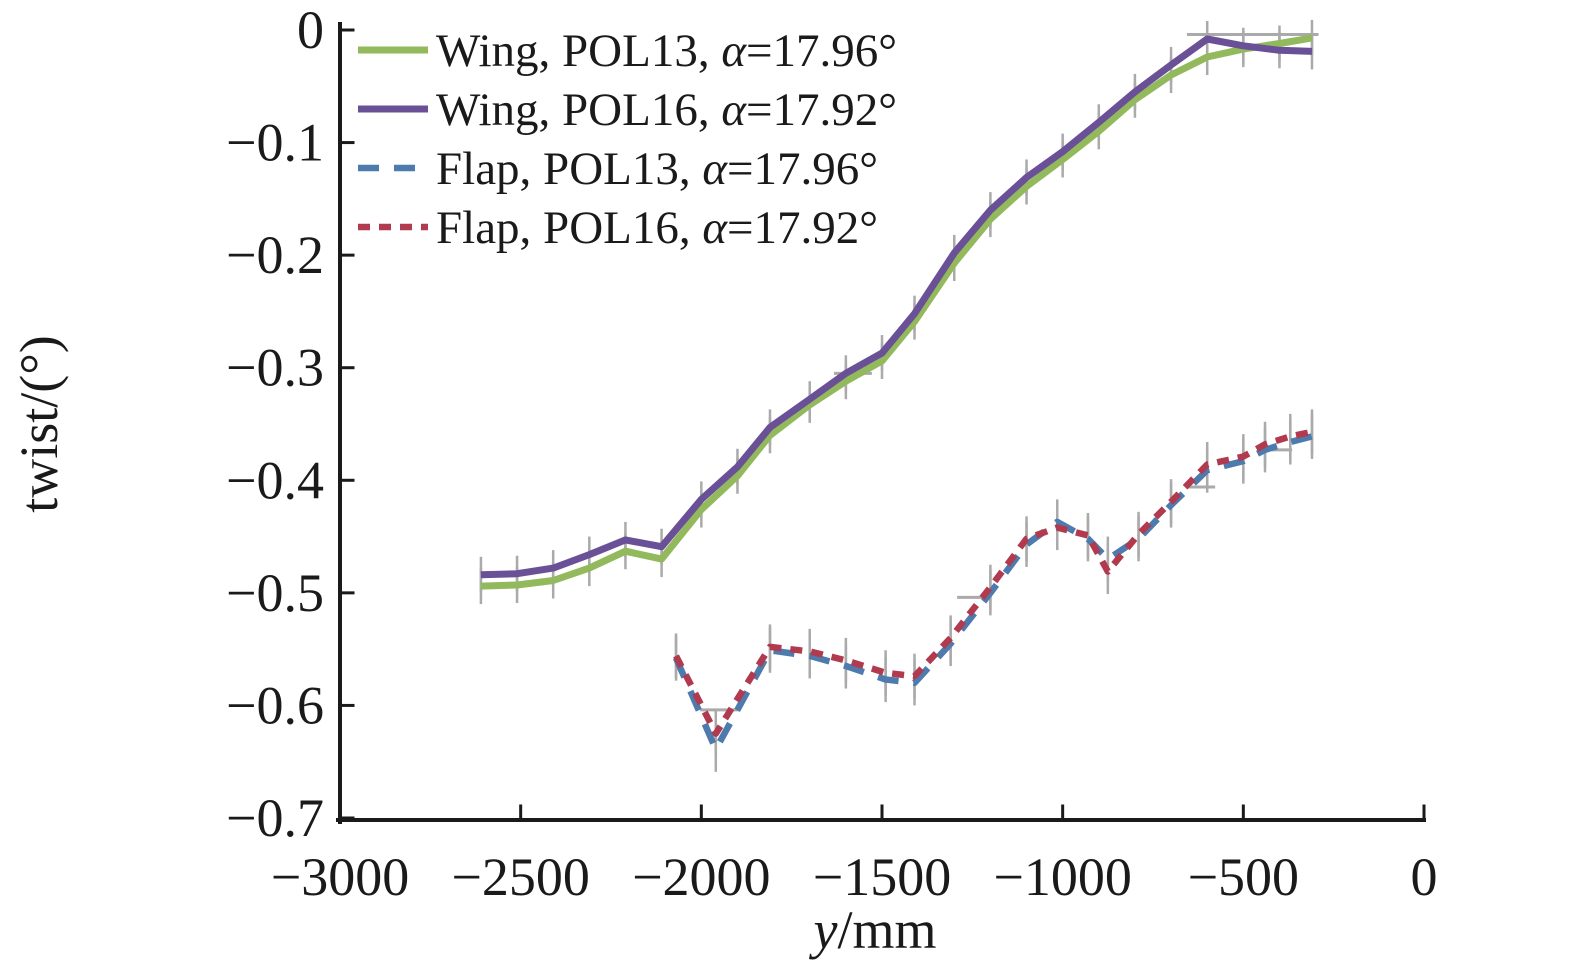  What do you see at coordinates (873, 930) in the screenshot?
I see `x-axis-title: y/mm` at bounding box center [873, 930].